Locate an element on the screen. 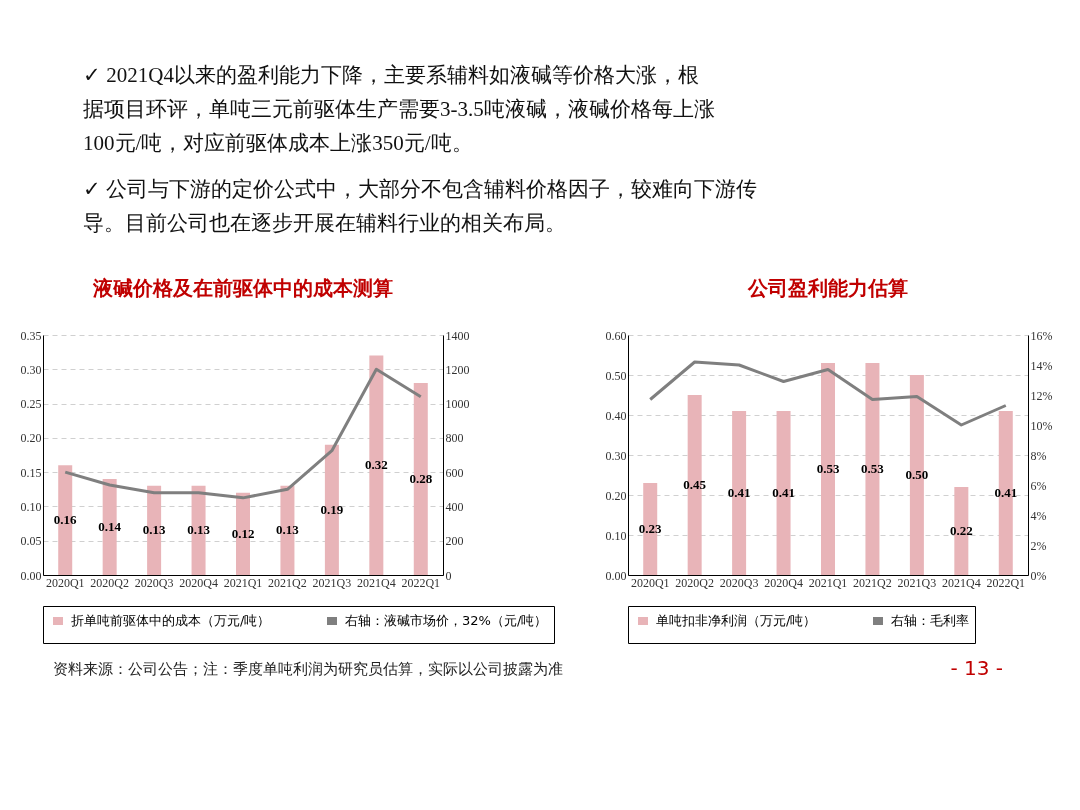 The width and height of the screenshot is (1080, 810). data-label: 0.45 is located at coordinates (695, 484).